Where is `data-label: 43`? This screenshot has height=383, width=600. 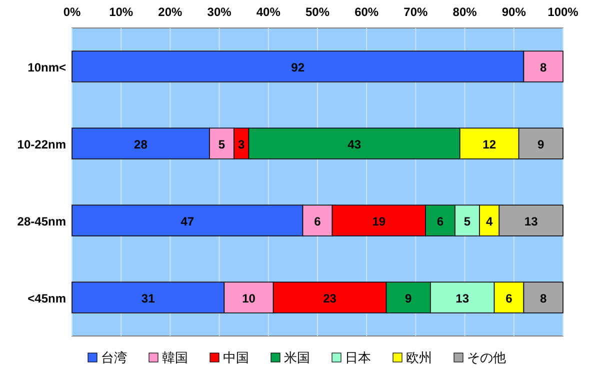 data-label: 43 is located at coordinates (355, 145).